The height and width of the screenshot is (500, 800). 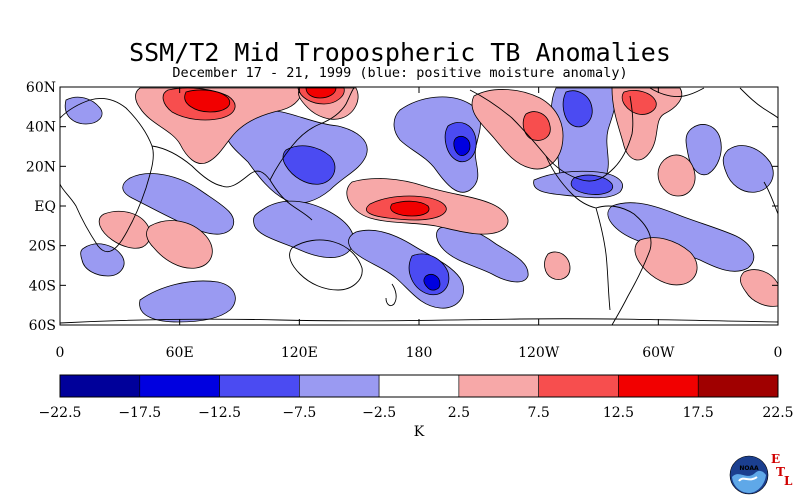 I want to click on coastline-southeast-asia, so click(x=291, y=200).